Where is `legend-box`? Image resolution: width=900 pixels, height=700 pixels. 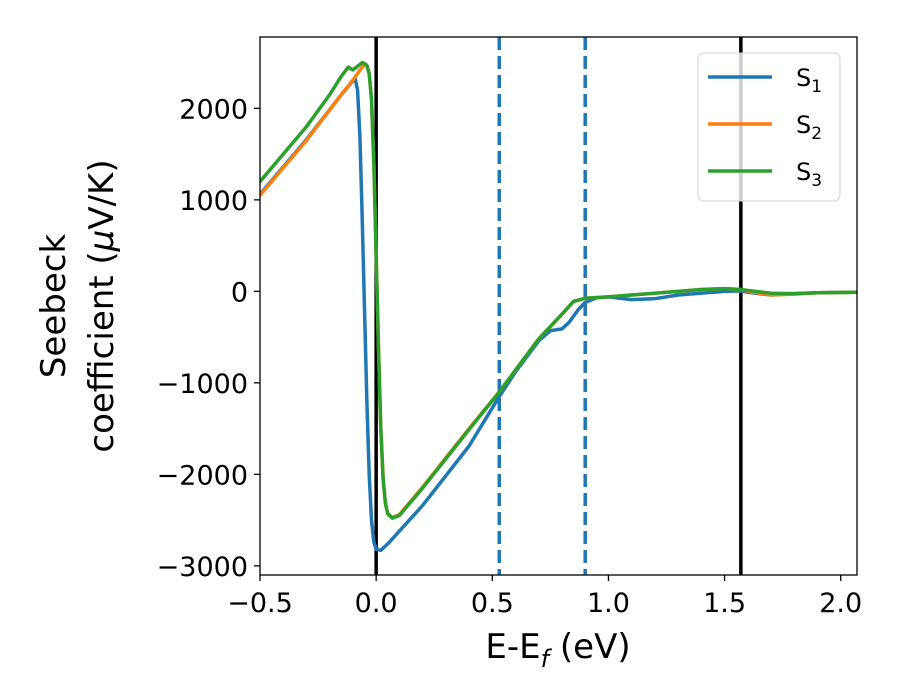
legend-box is located at coordinates (769, 127).